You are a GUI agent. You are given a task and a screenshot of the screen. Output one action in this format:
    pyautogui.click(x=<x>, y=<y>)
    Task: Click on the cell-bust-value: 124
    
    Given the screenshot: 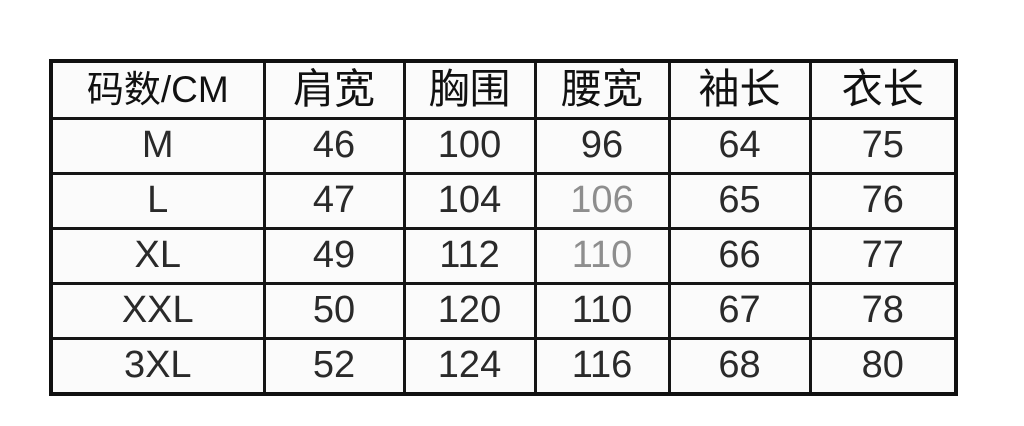 What is the action you would take?
    pyautogui.click(x=469, y=365)
    